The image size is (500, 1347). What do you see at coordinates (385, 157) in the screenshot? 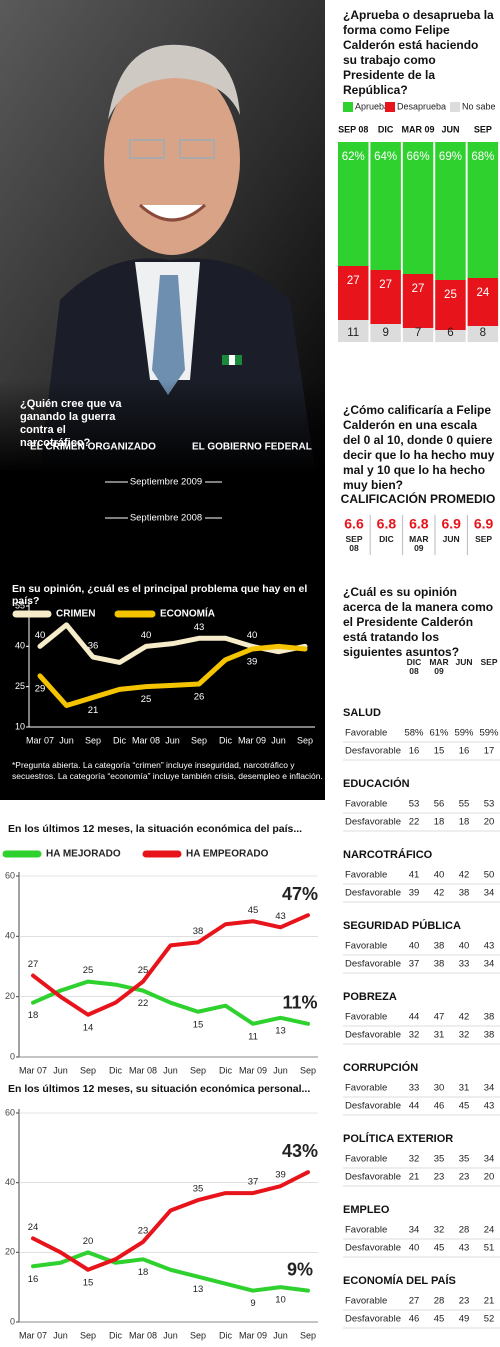
I see `data-label: 64%` at bounding box center [385, 157].